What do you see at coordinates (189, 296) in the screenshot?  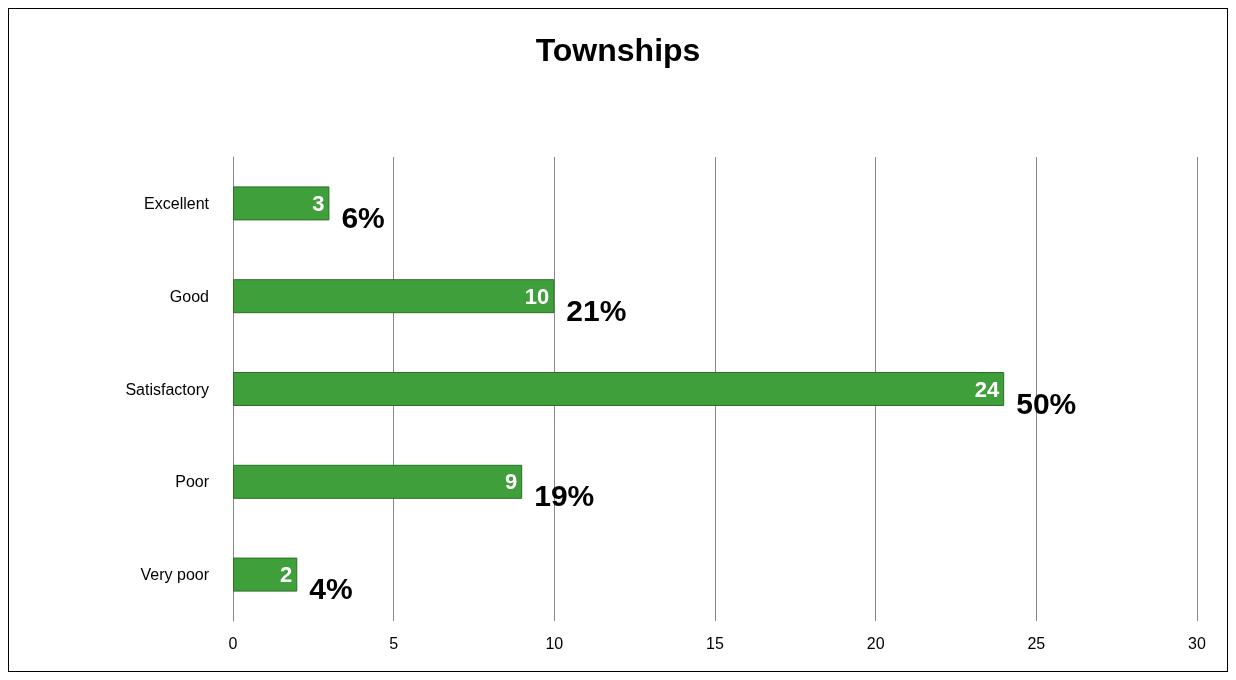 I see `y-tick-label: Good` at bounding box center [189, 296].